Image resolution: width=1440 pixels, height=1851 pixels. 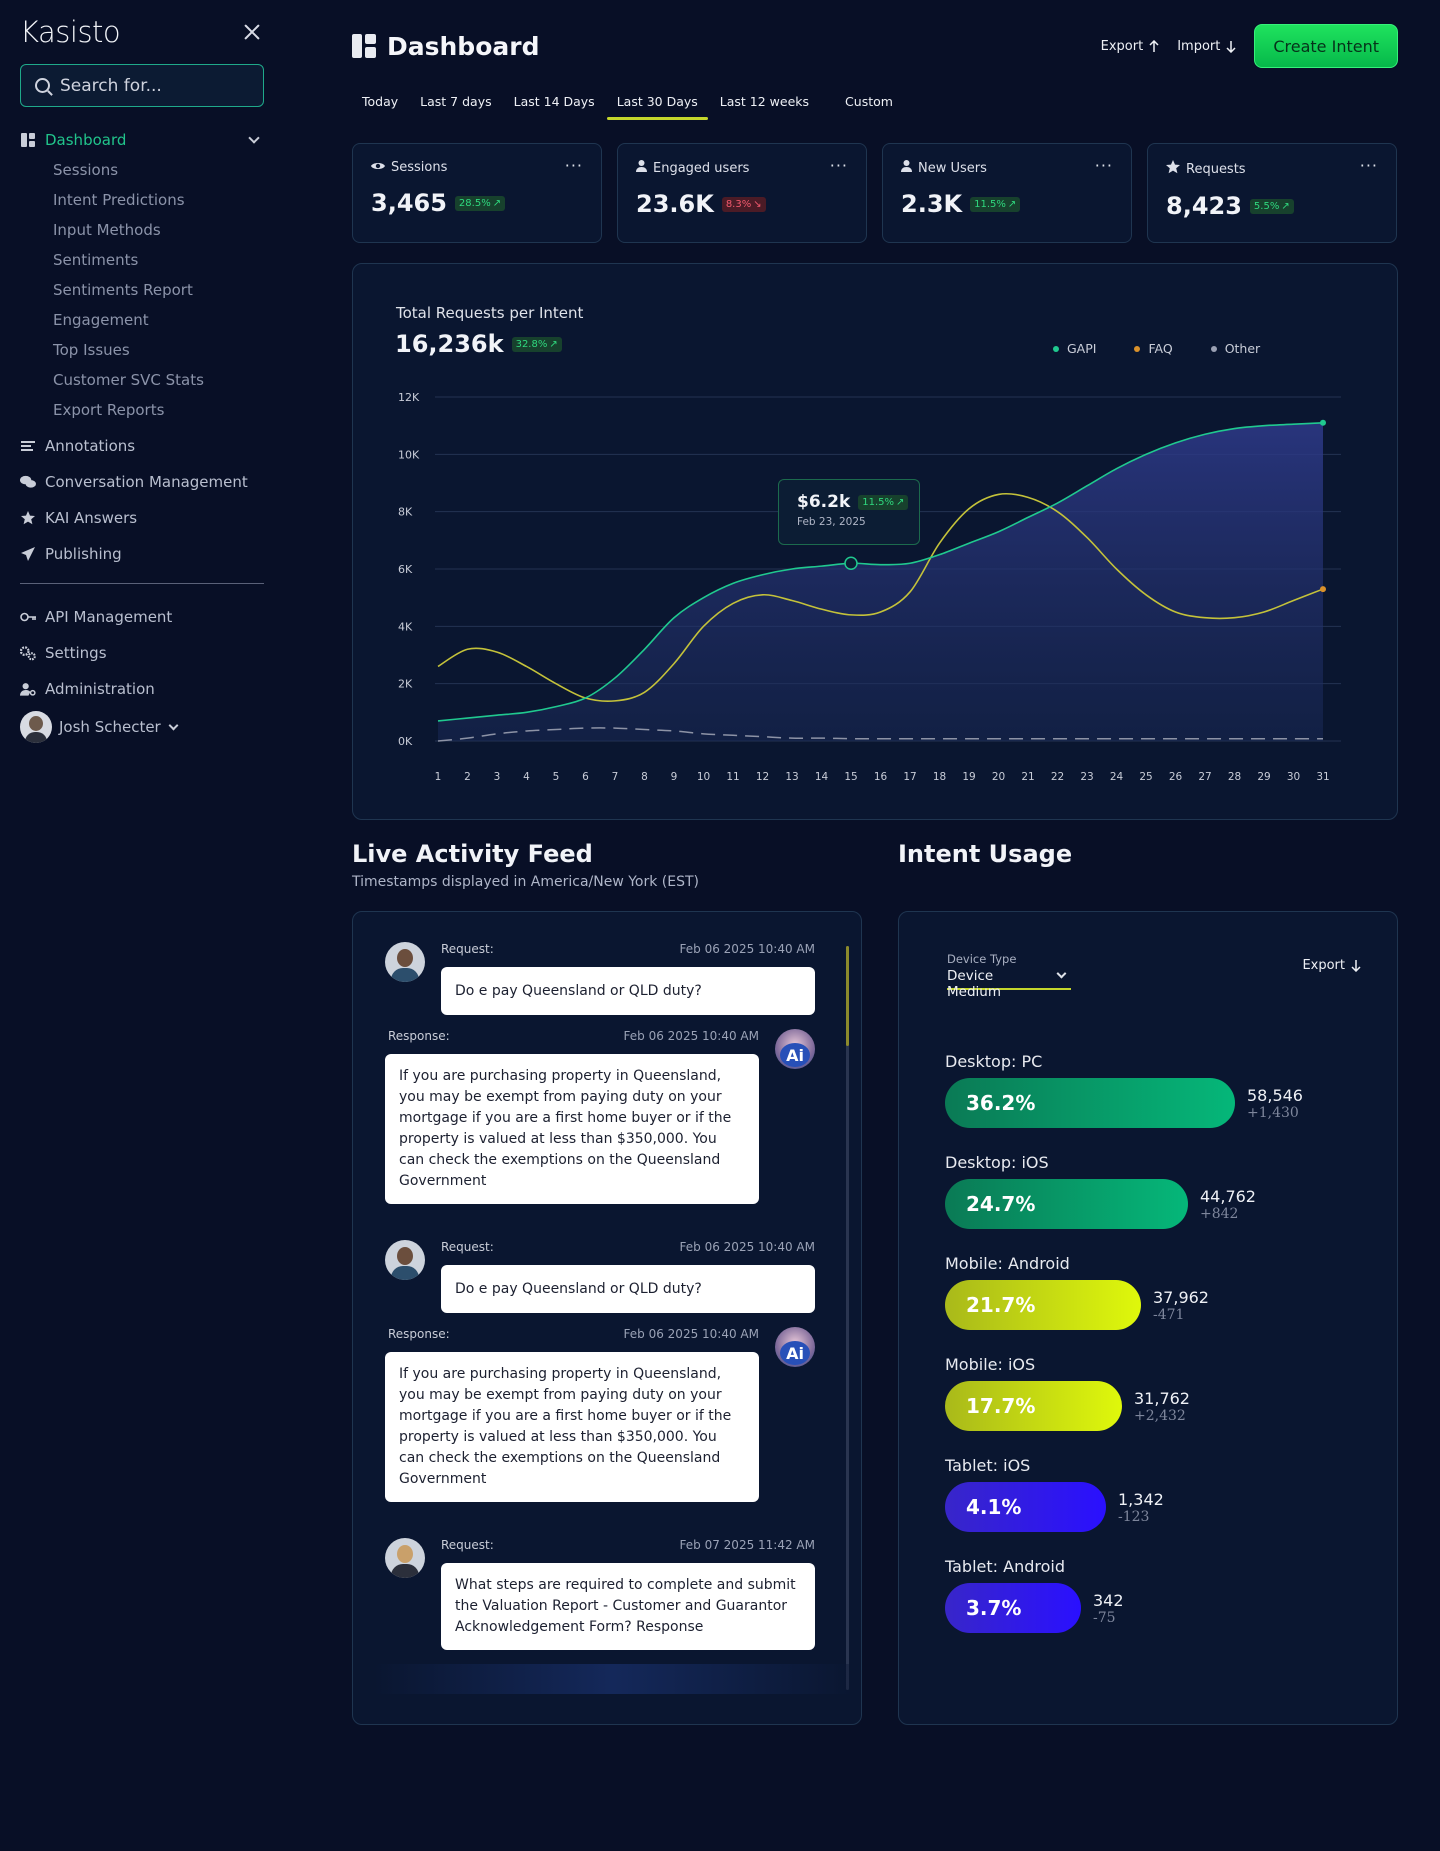 What do you see at coordinates (791, 777) in the screenshot?
I see `x-tick-label: 13` at bounding box center [791, 777].